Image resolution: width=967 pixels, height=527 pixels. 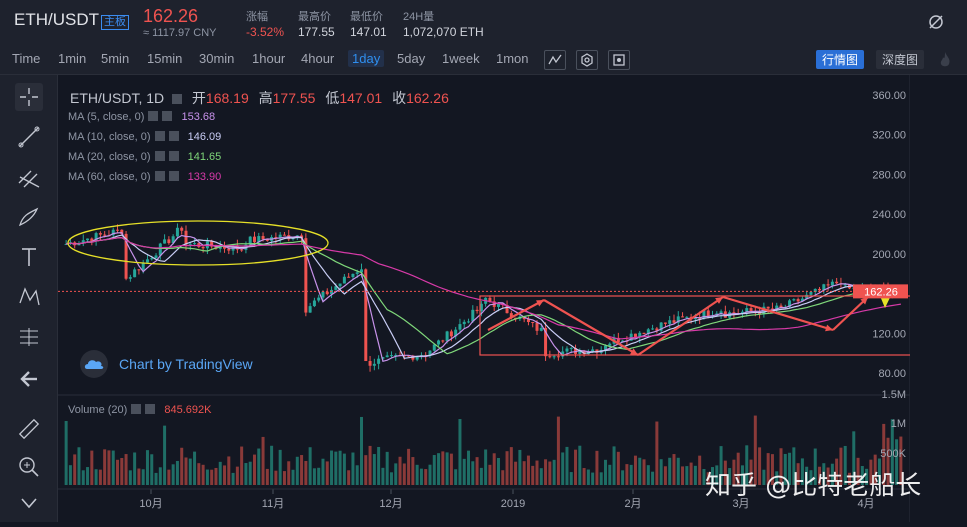 I want to click on volume-axis-label: 1M, so click(x=898, y=424).